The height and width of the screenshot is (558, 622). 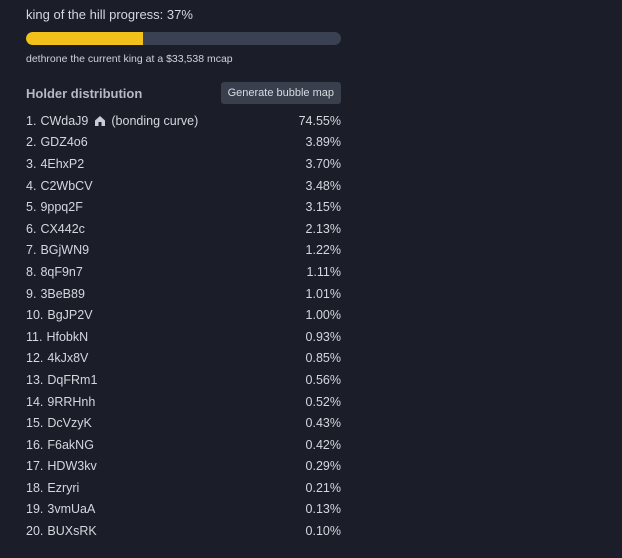 I want to click on holder-rank: 12, so click(x=34, y=358).